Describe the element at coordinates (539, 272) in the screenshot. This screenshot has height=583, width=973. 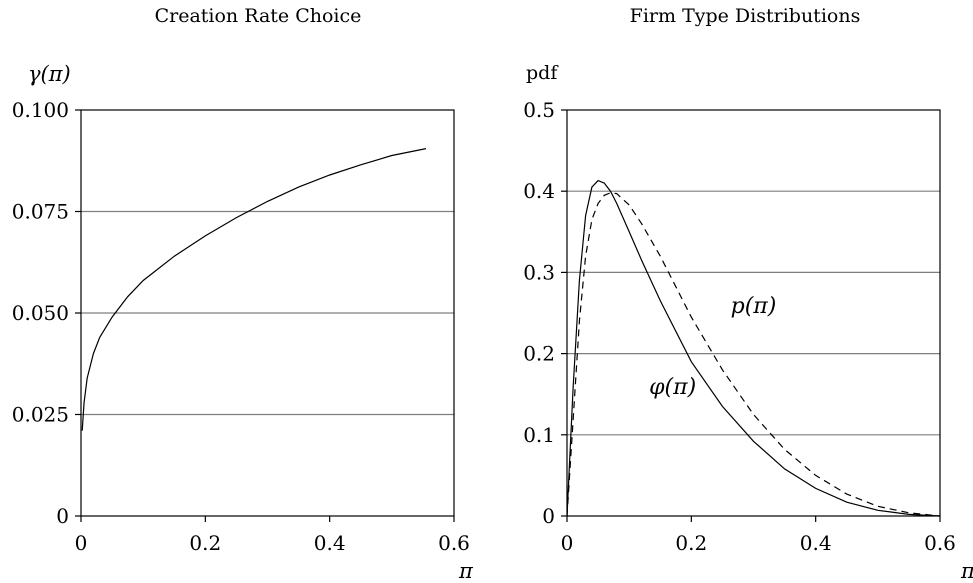
I see `y-tick-label: 0.3` at that location.